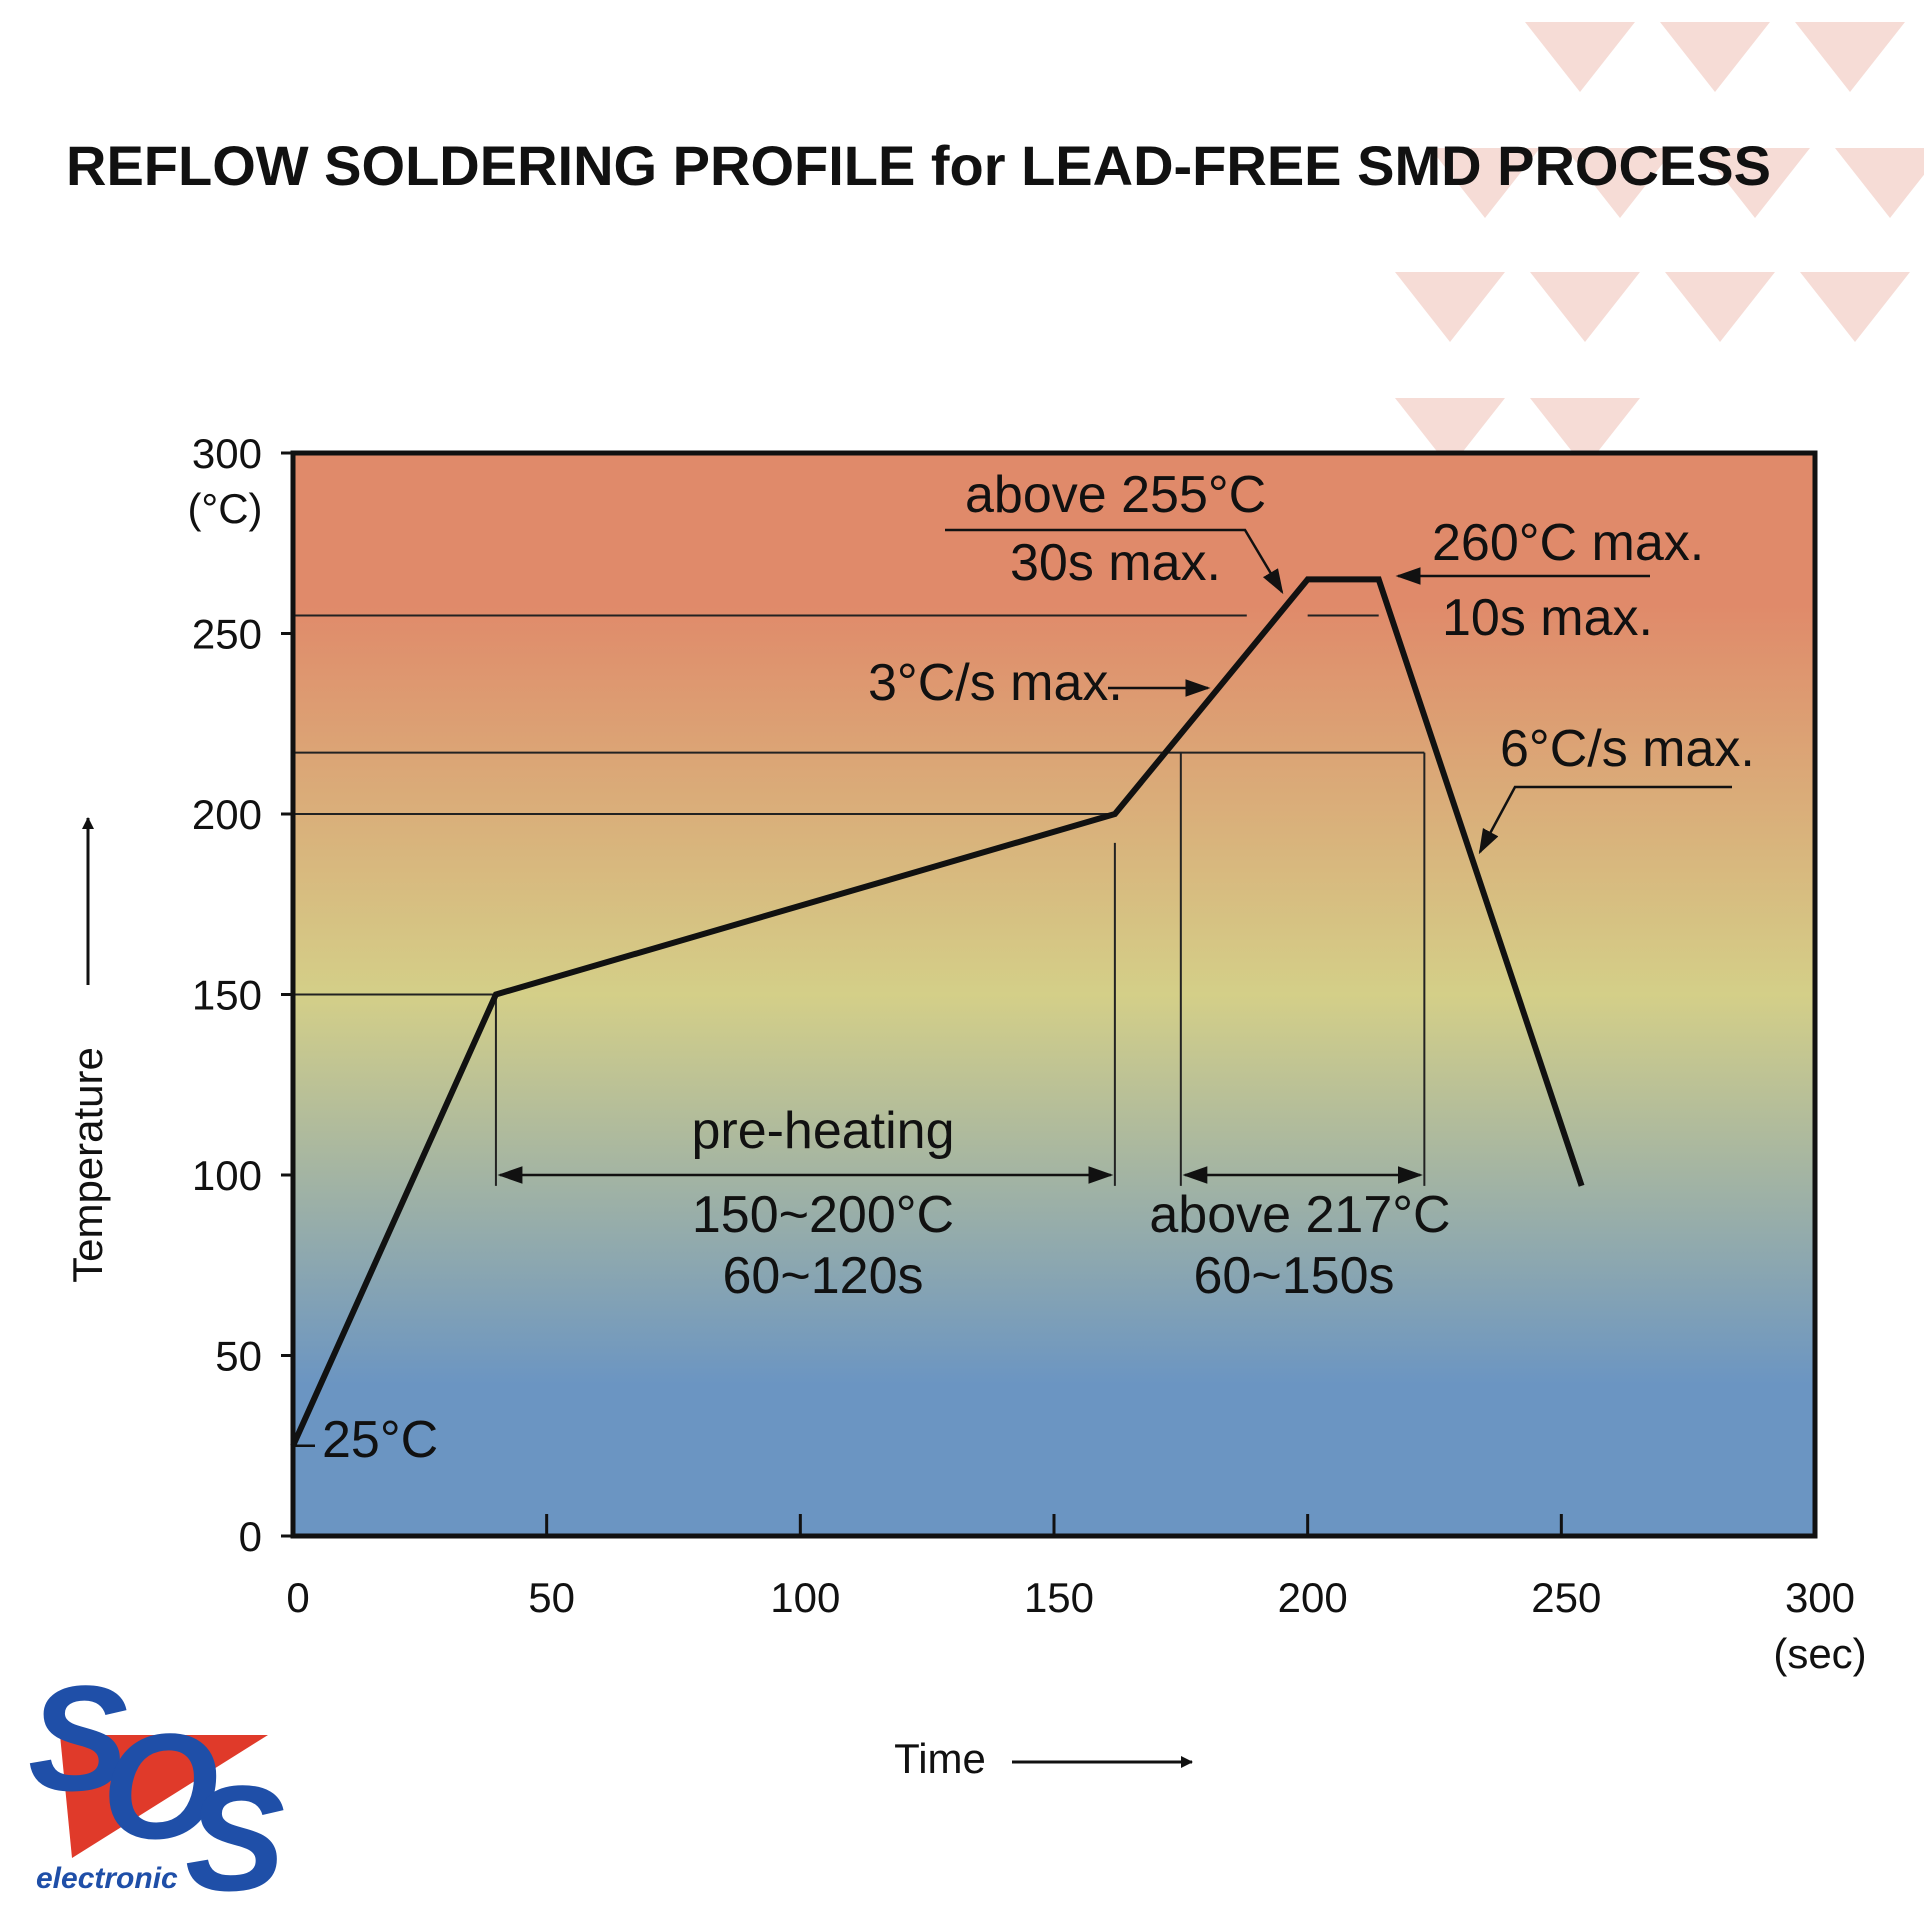  Describe the element at coordinates (235, 1838) in the screenshot. I see `logo-letter-s2: S` at that location.